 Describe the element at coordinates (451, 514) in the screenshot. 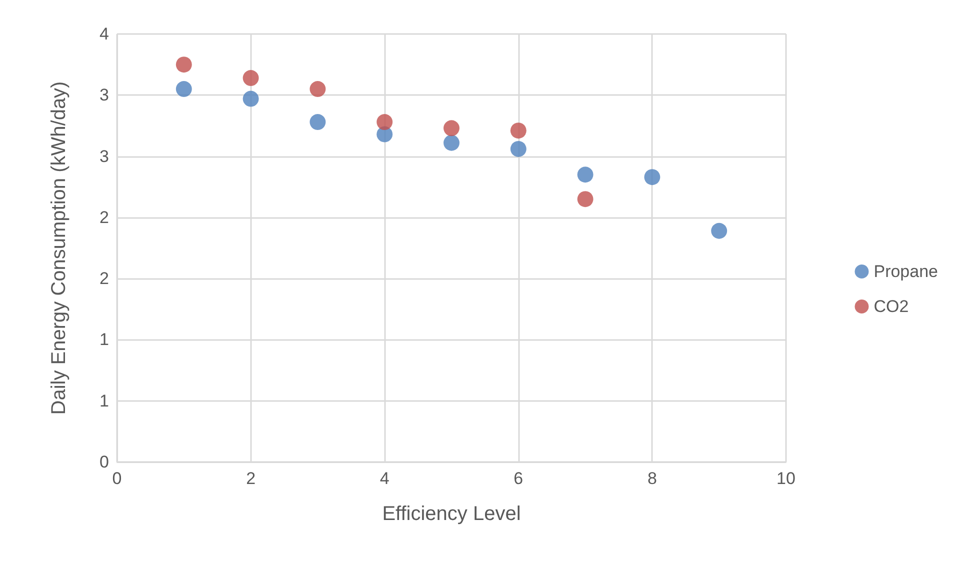

I see `x-axis-title: Efficiency Level` at that location.